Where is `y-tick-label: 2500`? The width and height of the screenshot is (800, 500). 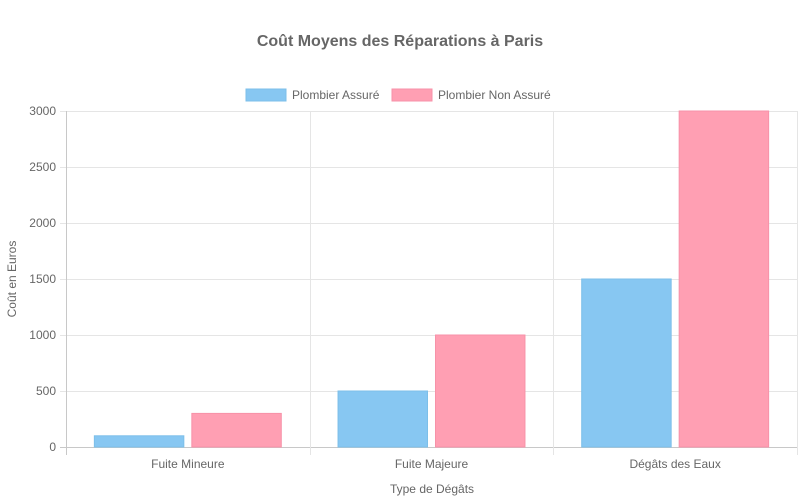 y-tick-label: 2500 is located at coordinates (42, 167).